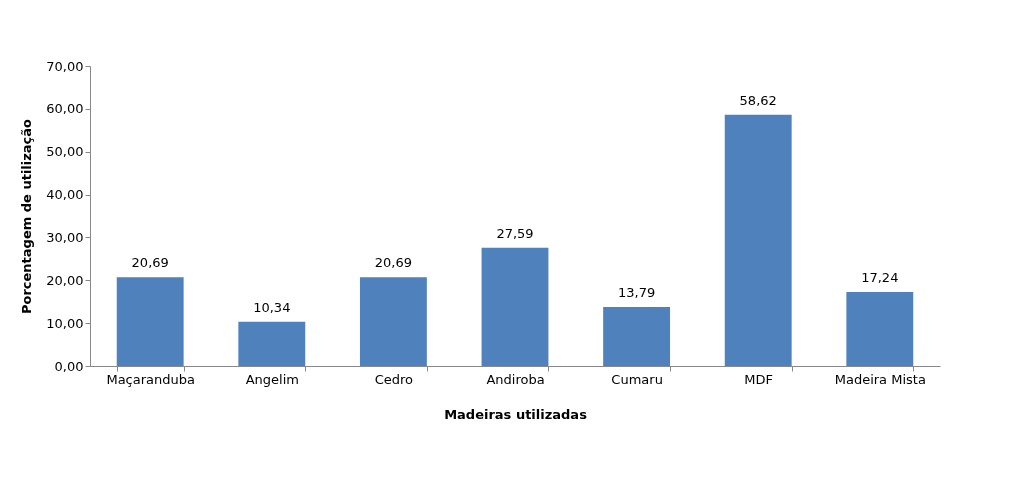  I want to click on y-tick-label: 40,00, so click(65, 195).